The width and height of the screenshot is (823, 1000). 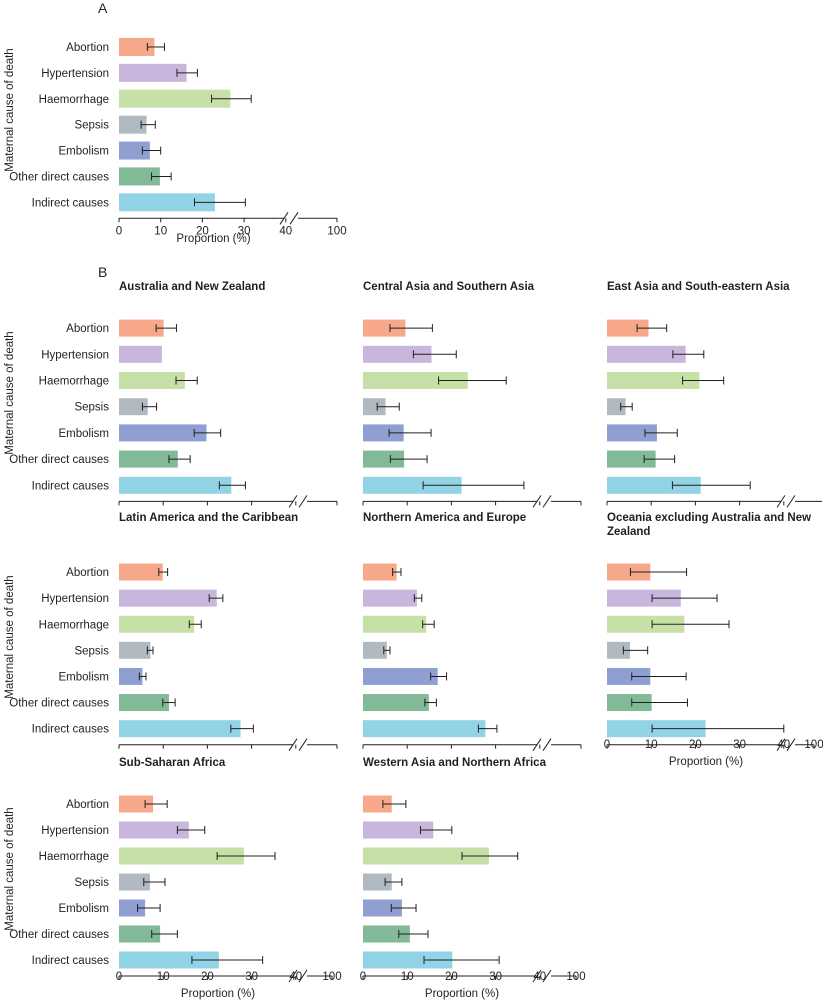 What do you see at coordinates (698, 287) in the screenshot?
I see `chart-title: East Asia and South-eastern Asia` at bounding box center [698, 287].